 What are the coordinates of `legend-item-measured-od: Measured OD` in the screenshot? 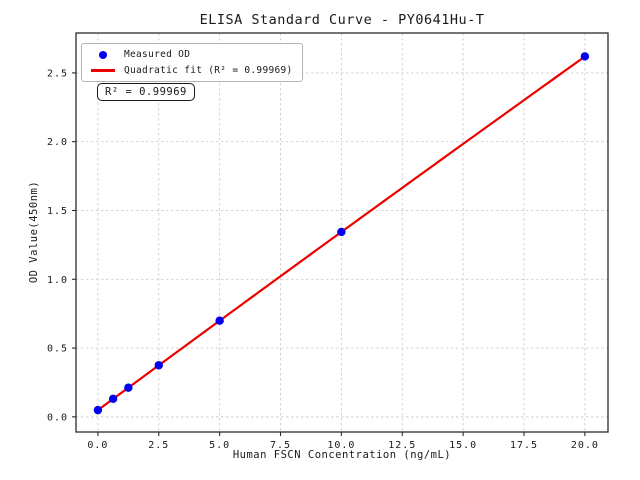 It's located at (191, 54).